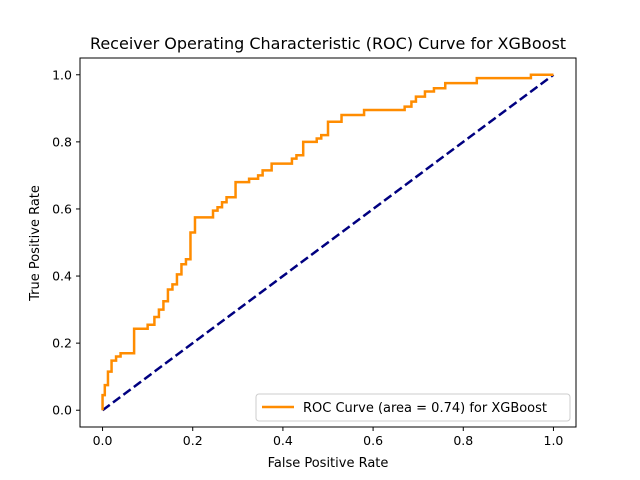 The height and width of the screenshot is (480, 640). What do you see at coordinates (328, 463) in the screenshot?
I see `x-axis-label: False Positive Rate` at bounding box center [328, 463].